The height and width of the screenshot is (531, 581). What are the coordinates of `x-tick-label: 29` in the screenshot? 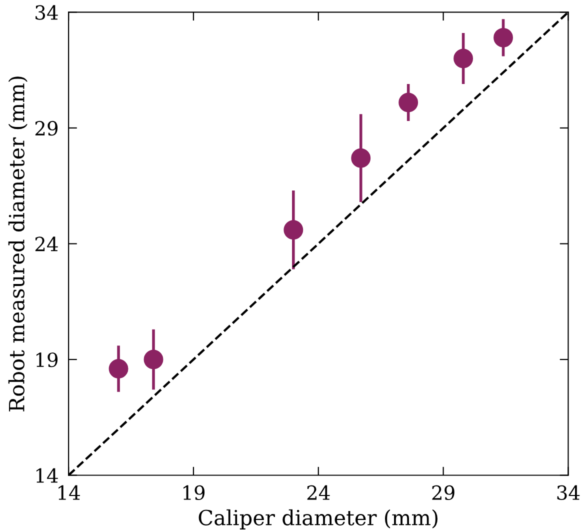 It's located at (443, 492).